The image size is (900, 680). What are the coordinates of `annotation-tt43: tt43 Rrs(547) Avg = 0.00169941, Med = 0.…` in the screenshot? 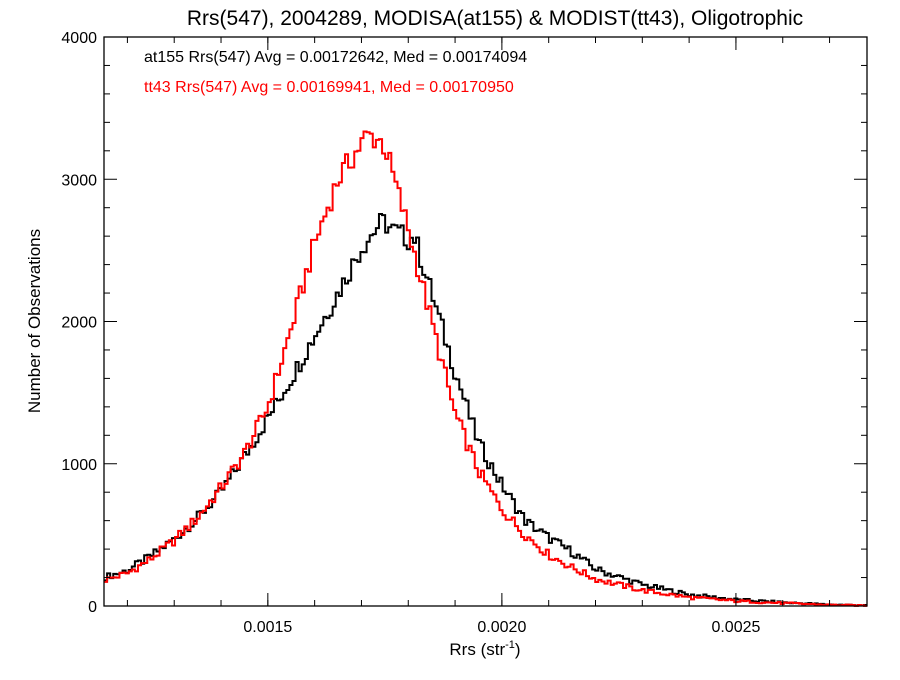 It's located at (329, 87).